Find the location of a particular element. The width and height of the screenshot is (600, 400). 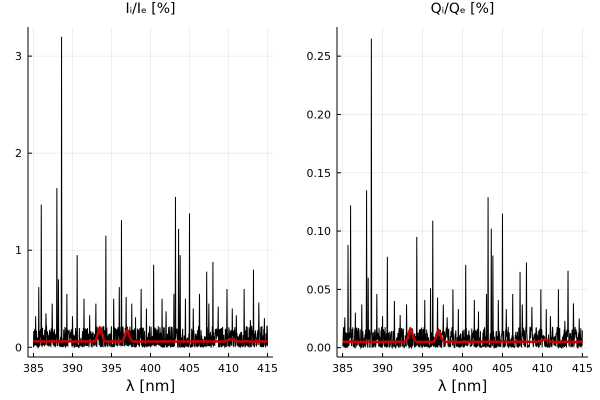

y-tick-label: 1 is located at coordinates (18, 250).